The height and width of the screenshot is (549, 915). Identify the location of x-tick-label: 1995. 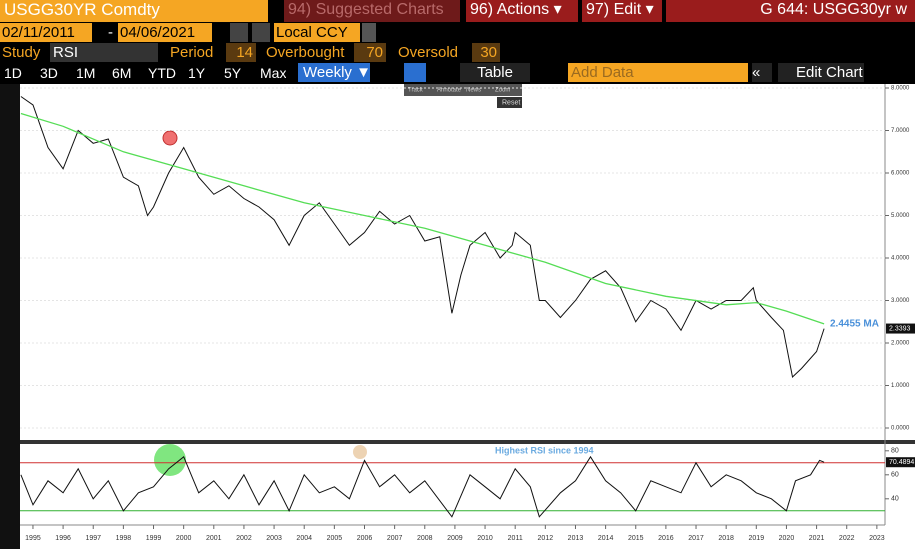
(33, 538).